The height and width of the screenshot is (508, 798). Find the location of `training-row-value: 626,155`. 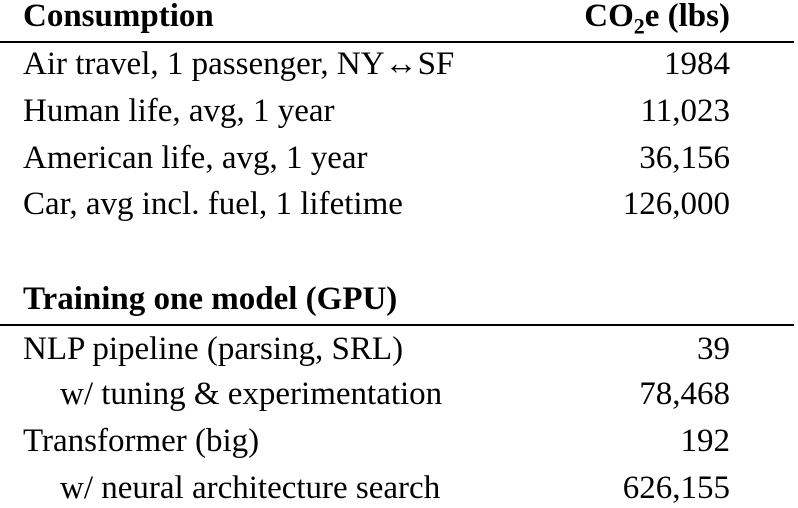

training-row-value: 626,155 is located at coordinates (676, 488).